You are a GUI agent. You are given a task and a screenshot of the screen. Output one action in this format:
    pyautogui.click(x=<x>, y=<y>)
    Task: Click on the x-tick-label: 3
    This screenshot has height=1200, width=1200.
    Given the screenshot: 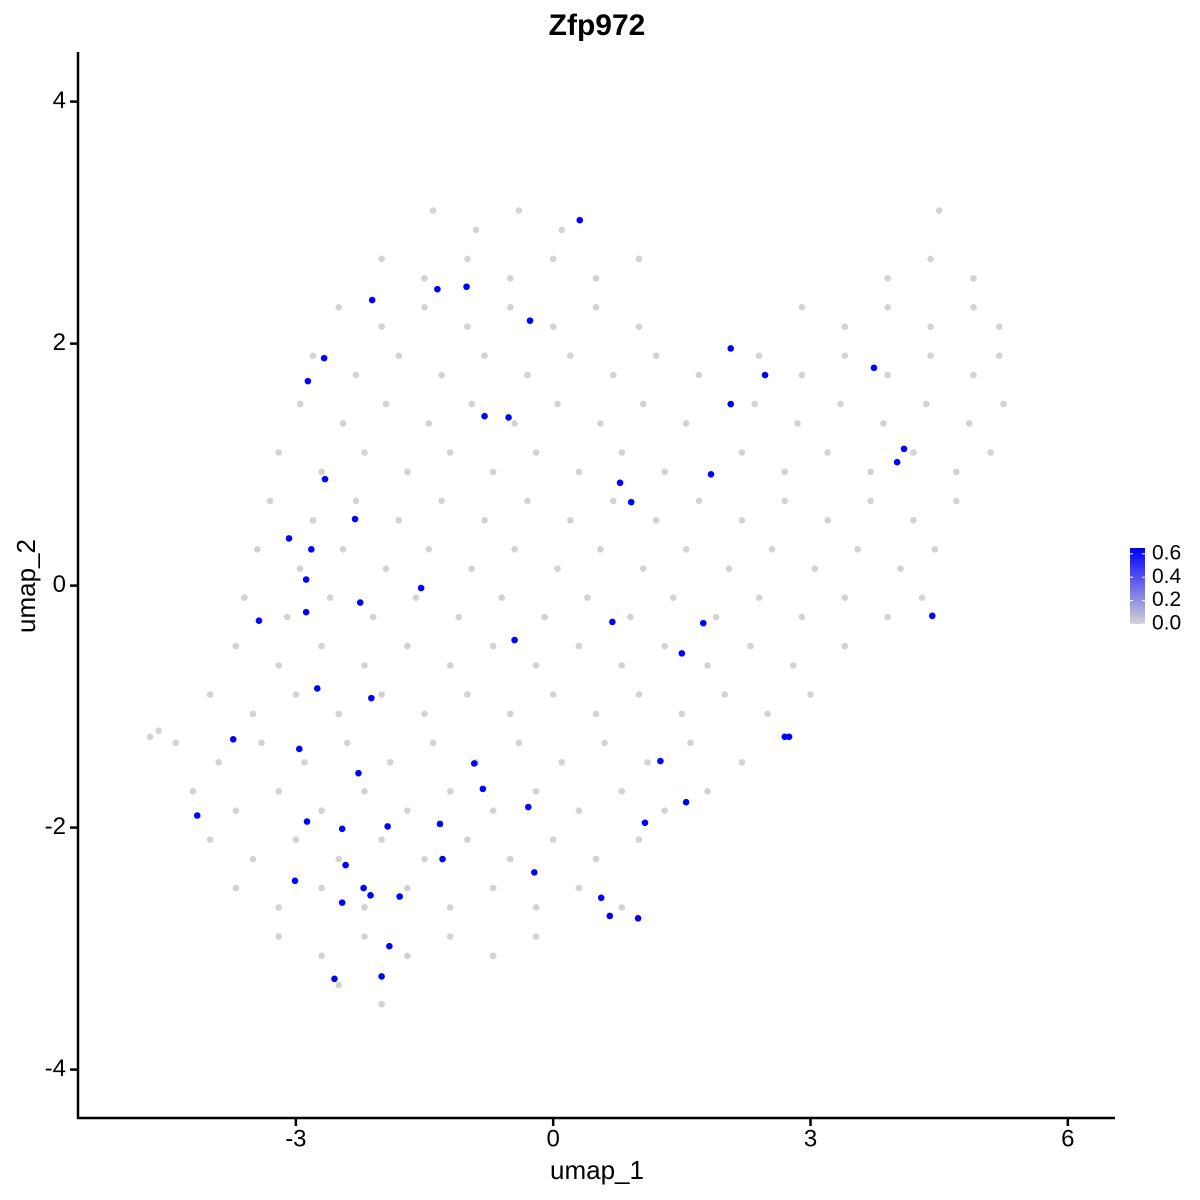 What is the action you would take?
    pyautogui.click(x=810, y=1138)
    